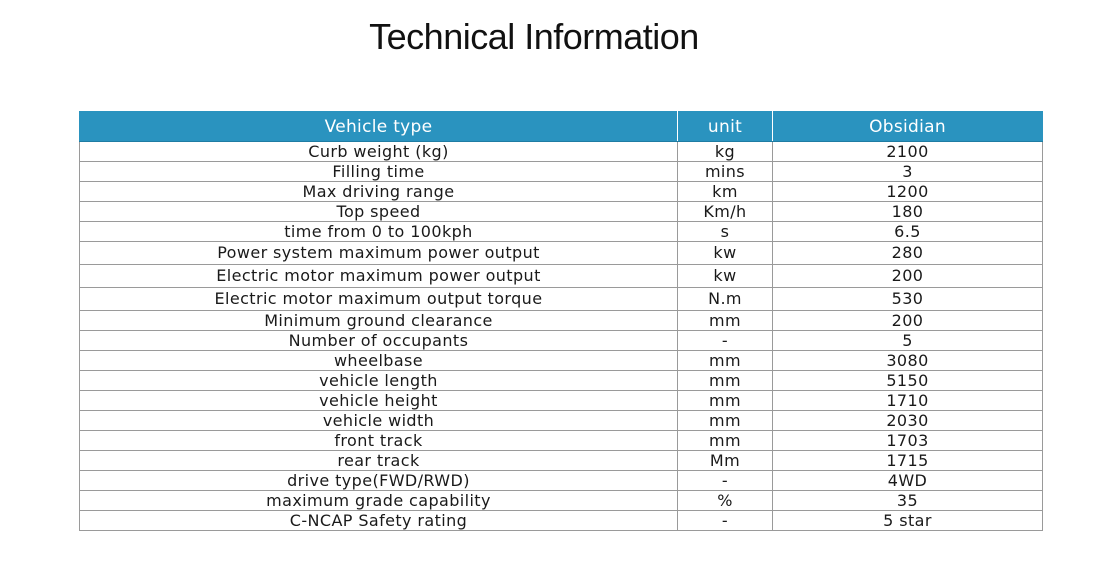 The image size is (1116, 582). What do you see at coordinates (534, 36) in the screenshot?
I see `page-title: Technical Information` at bounding box center [534, 36].